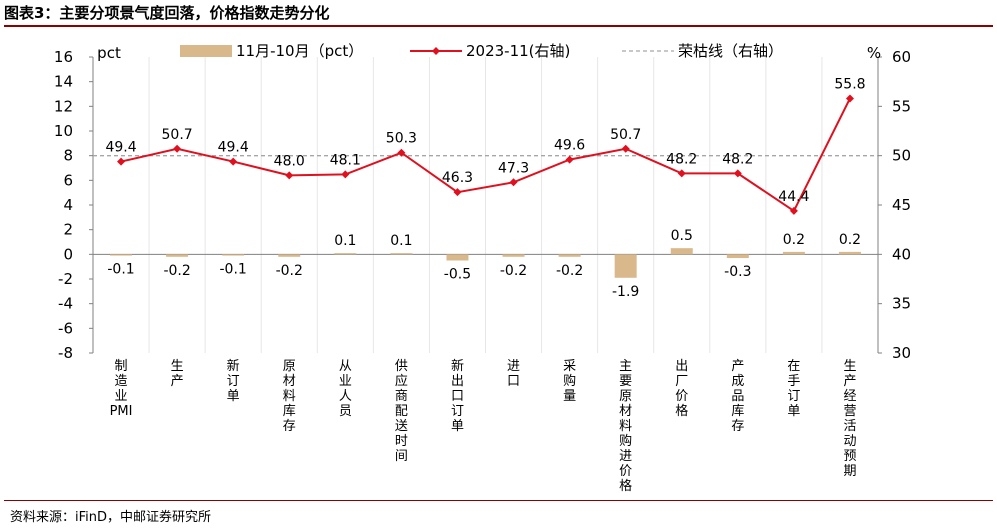  I want to click on category-label: 进口, so click(513, 374).